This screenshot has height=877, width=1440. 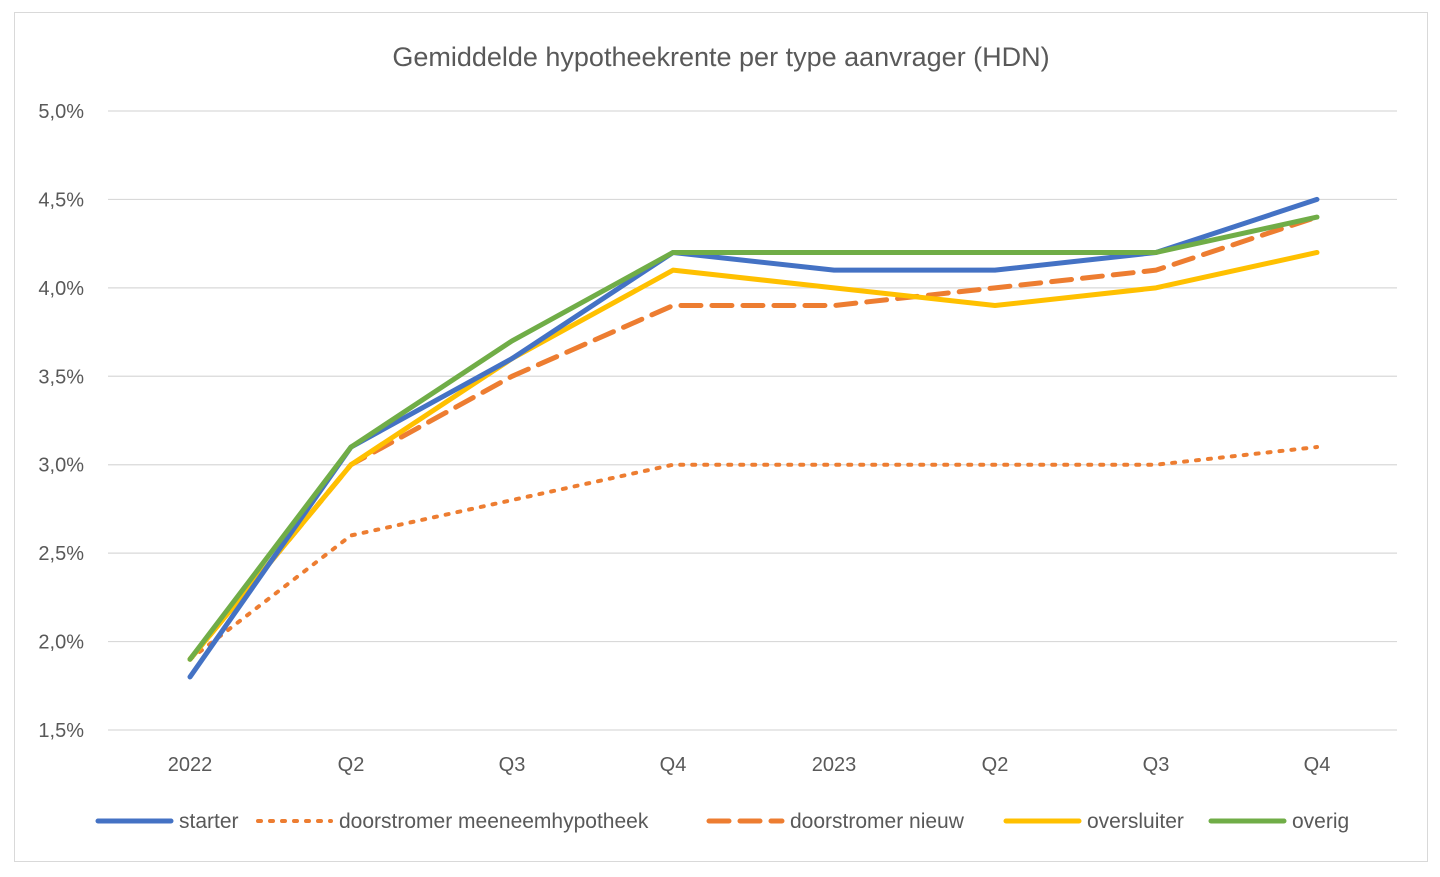 I want to click on y-tick-label: 4,5%, so click(x=61, y=200).